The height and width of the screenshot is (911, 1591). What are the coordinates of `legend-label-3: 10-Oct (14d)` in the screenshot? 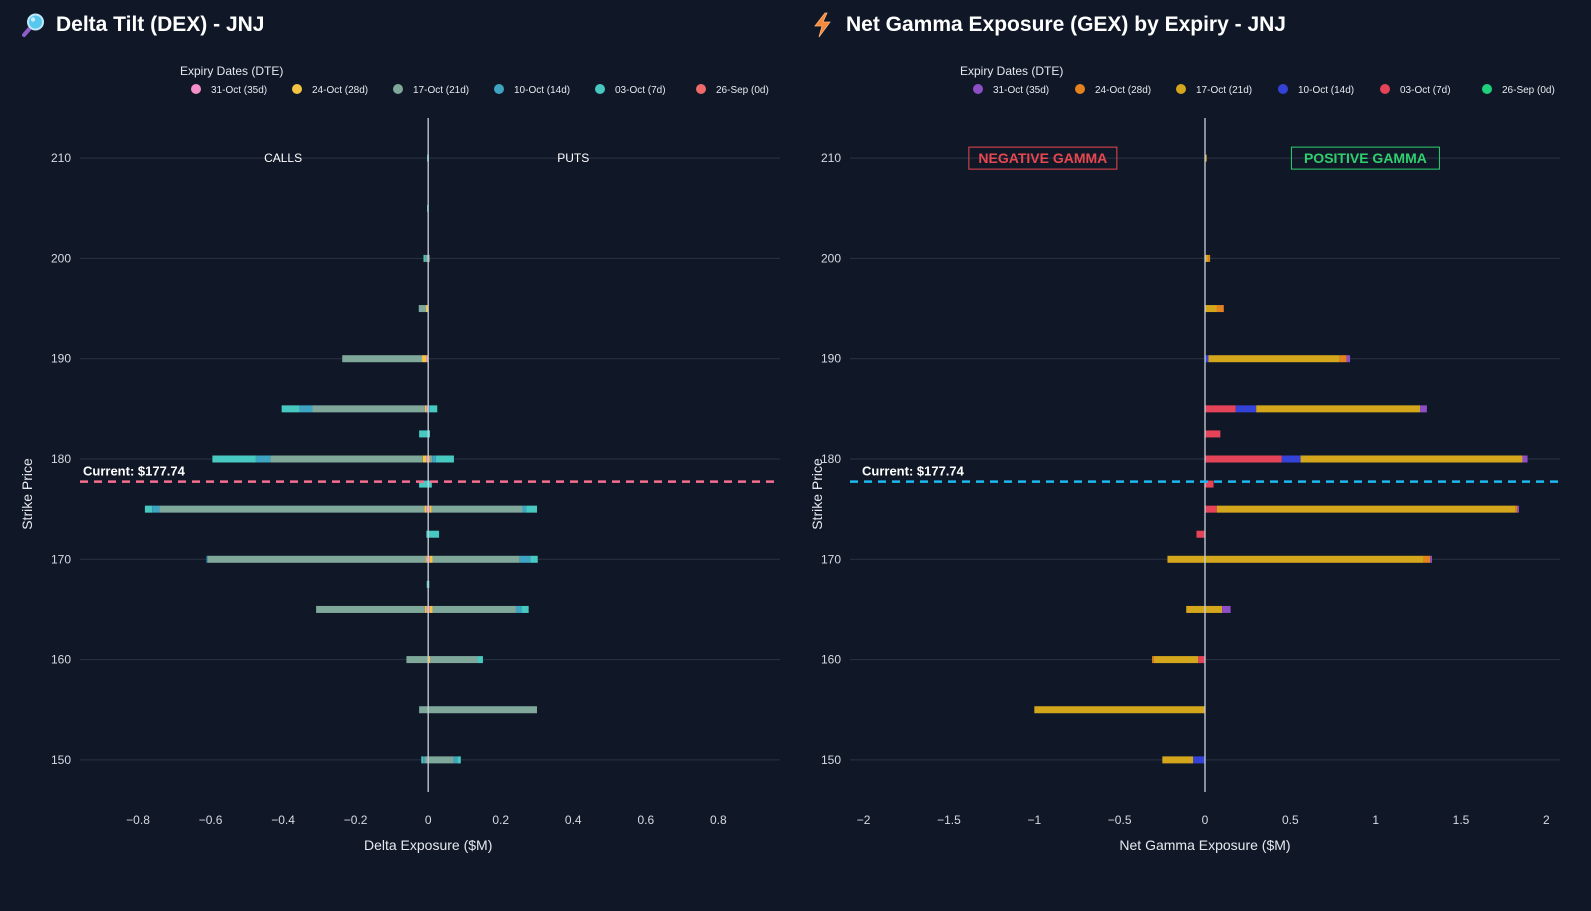 It's located at (542, 90).